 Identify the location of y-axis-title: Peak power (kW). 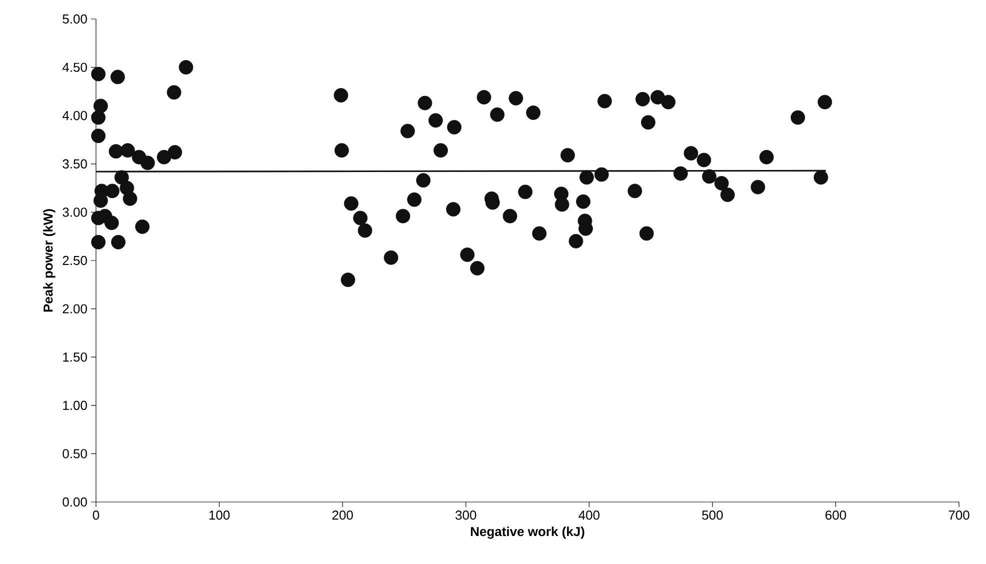
(49, 260).